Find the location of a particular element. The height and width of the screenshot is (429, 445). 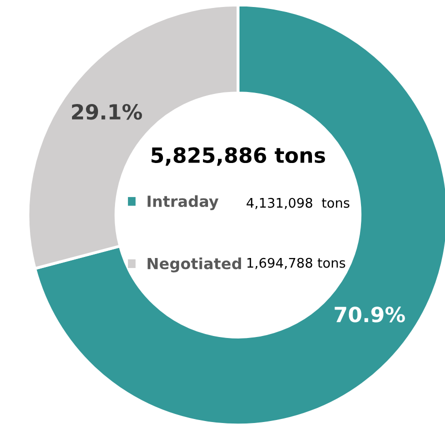

text: 5,825,886 tons is located at coordinates (239, 156).